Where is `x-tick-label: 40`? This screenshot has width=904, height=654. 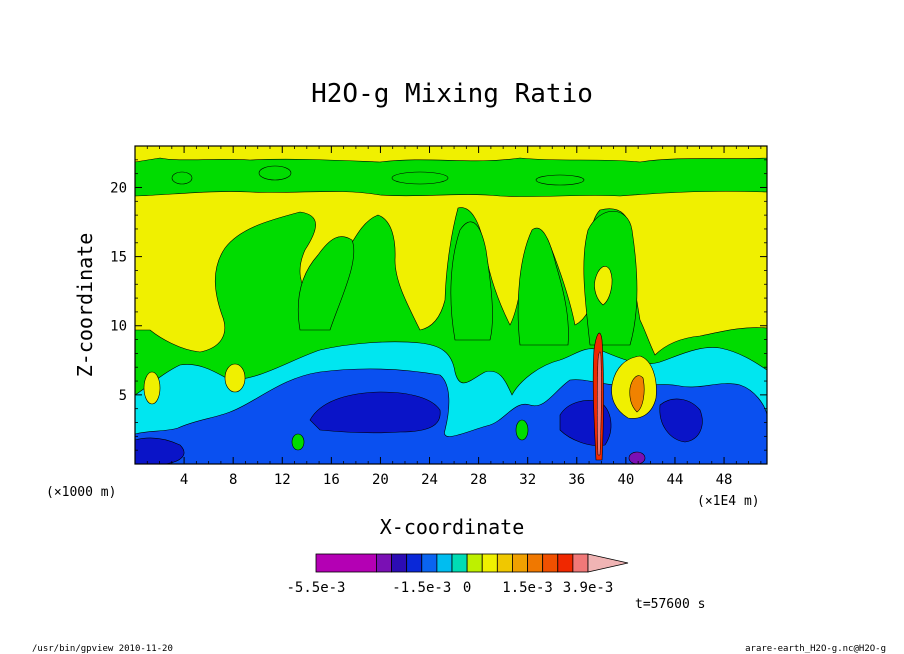 x-tick-label: 40 is located at coordinates (625, 480).